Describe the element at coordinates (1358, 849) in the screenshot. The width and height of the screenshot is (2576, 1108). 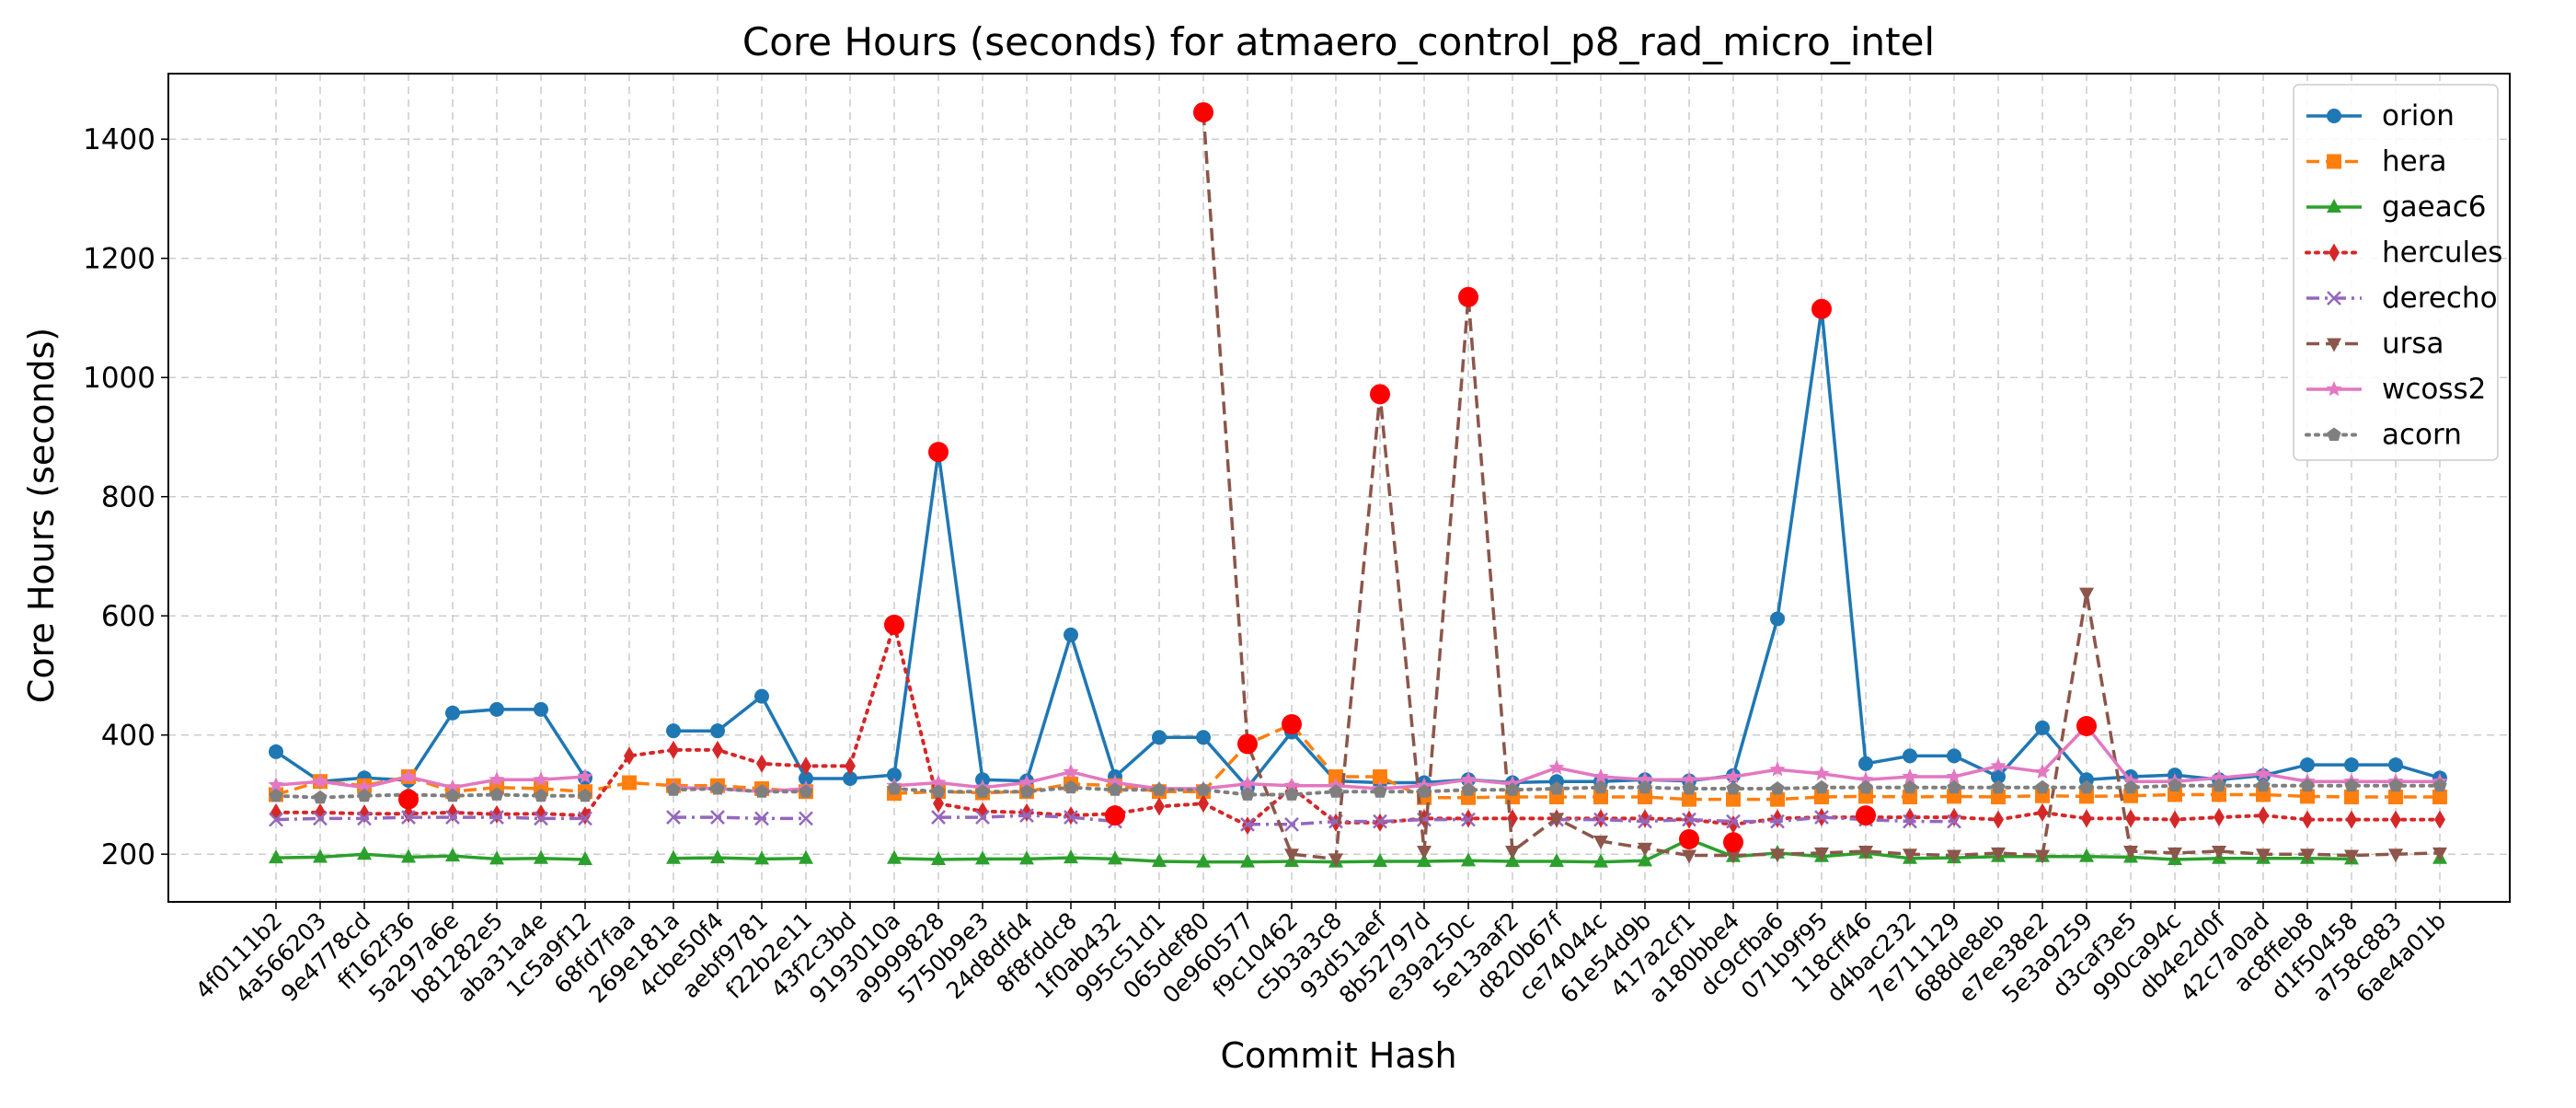
I see `series-gaeac6` at that location.